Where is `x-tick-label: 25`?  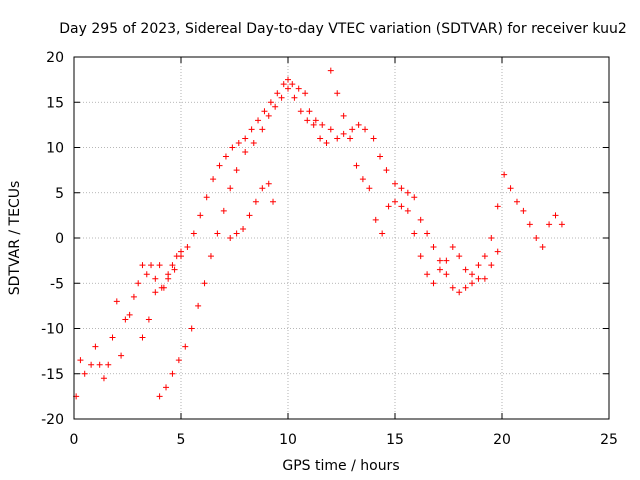 x-tick-label: 25 is located at coordinates (609, 440).